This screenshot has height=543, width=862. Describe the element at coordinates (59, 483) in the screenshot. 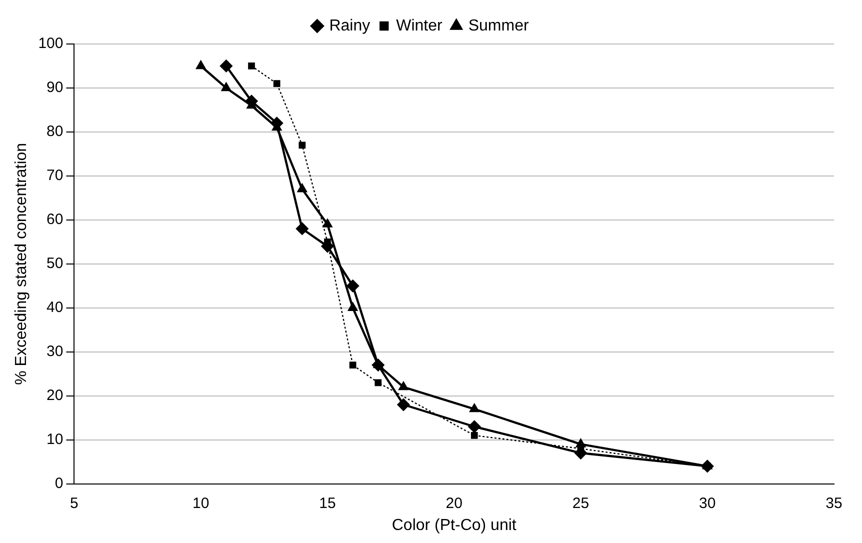

I see `y-tick-label: 0` at that location.